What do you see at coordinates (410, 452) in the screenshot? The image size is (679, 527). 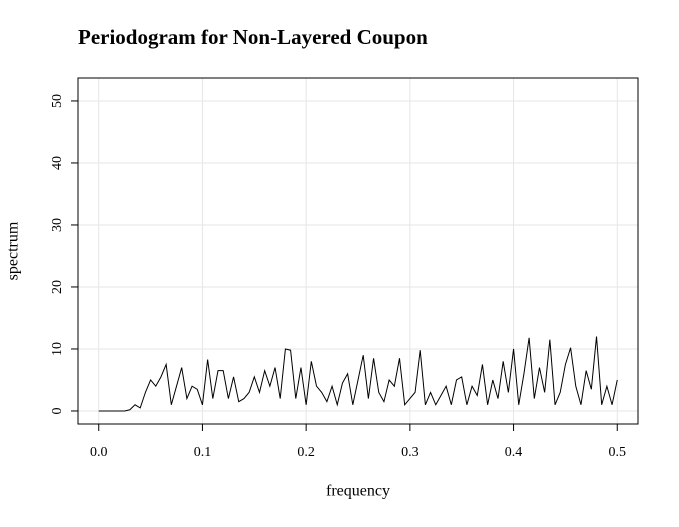 I see `x-tick-label: 0.3` at bounding box center [410, 452].